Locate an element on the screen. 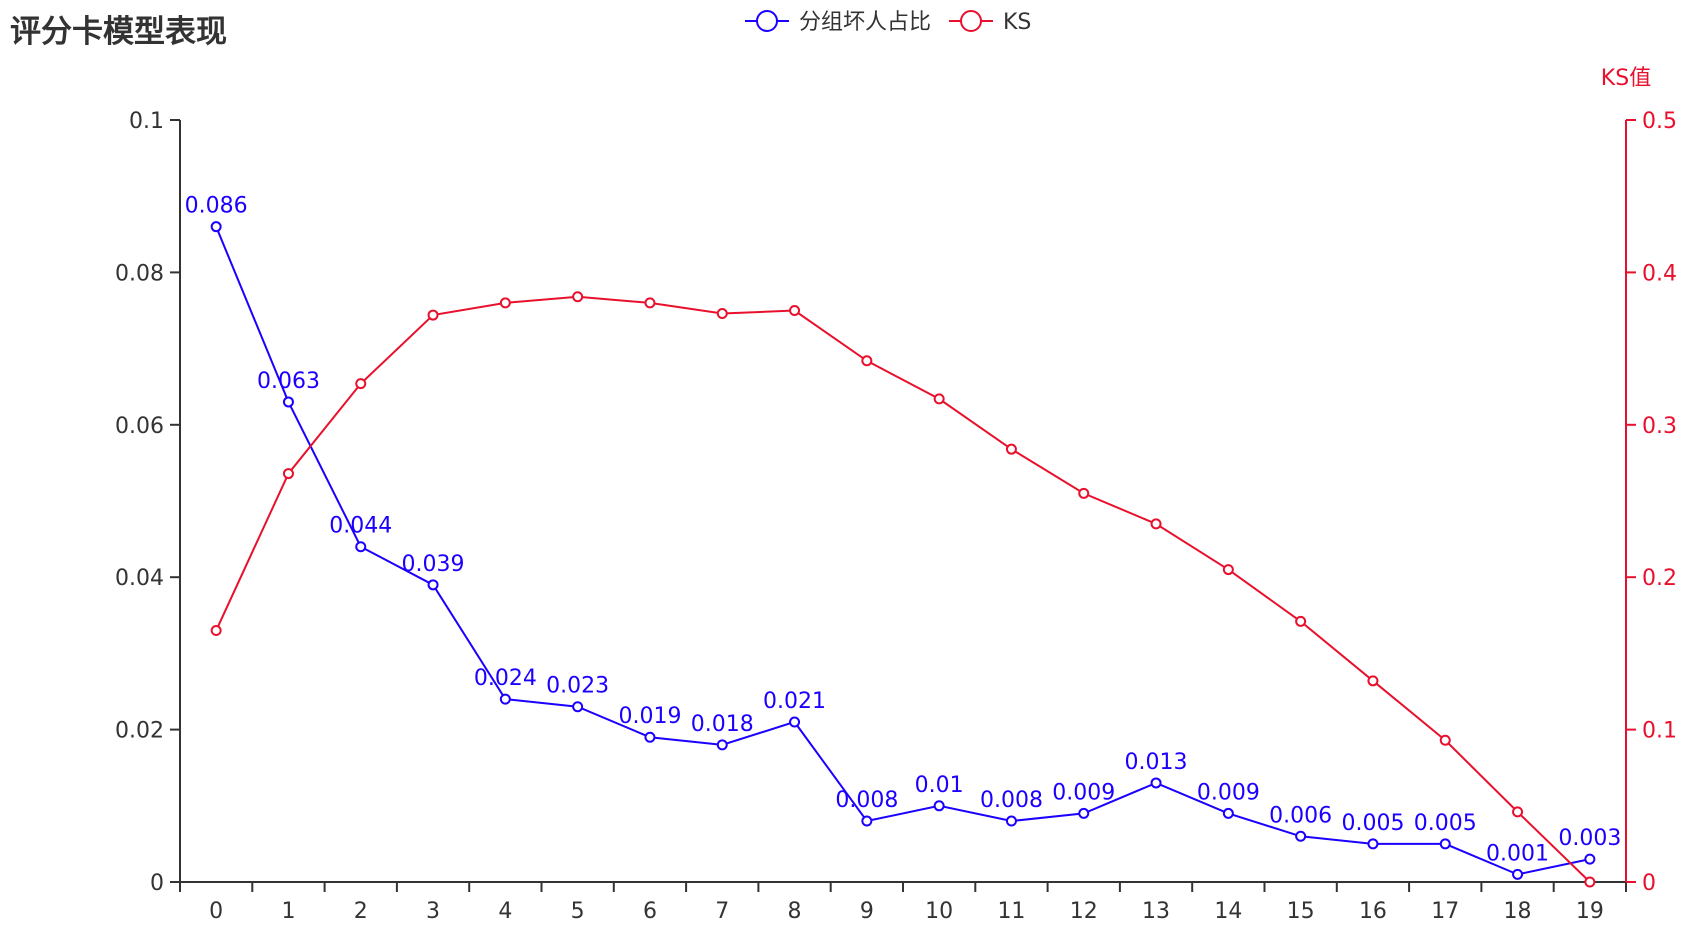  x-tick-label: 2 is located at coordinates (361, 911).